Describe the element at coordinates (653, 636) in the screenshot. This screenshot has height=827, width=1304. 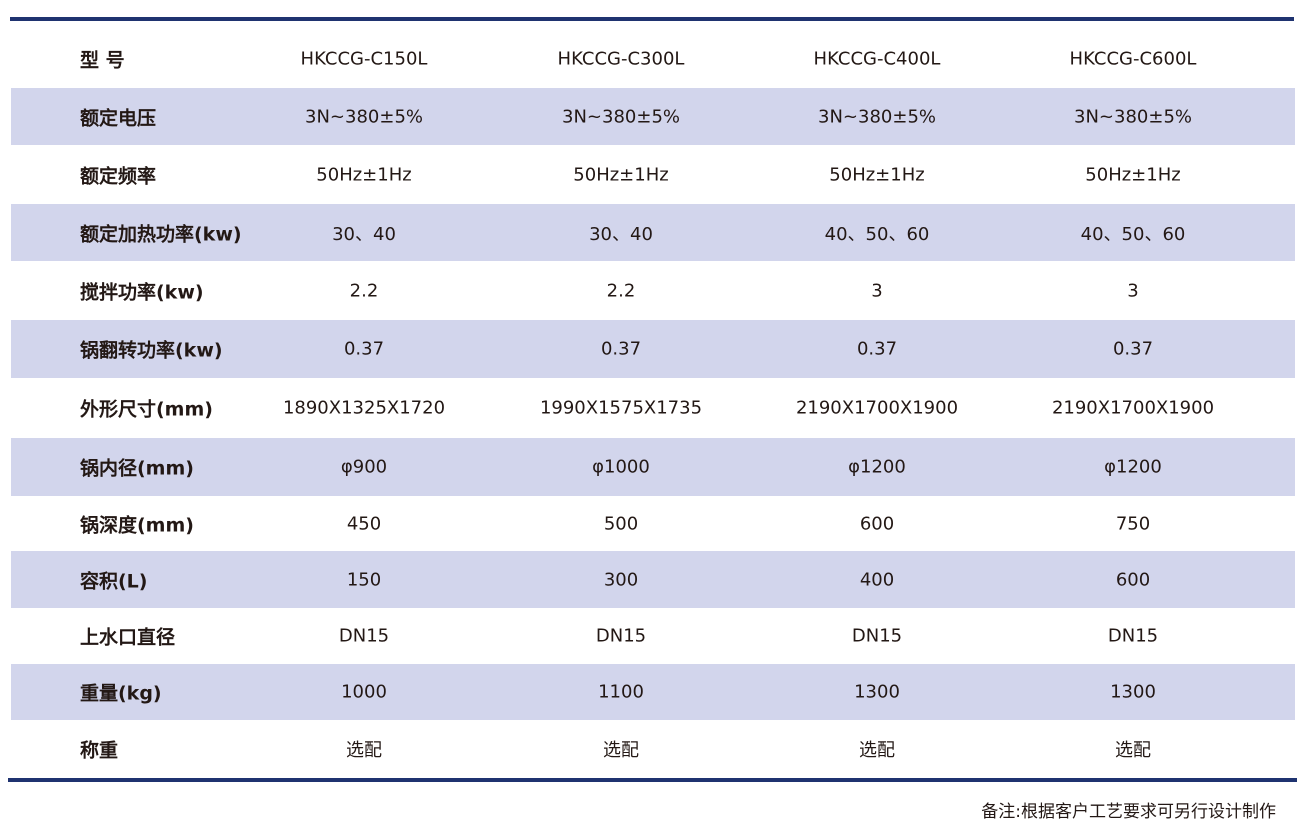
I see `table-row: 上水口直径 DN15 DN15 DN15 DN15` at that location.